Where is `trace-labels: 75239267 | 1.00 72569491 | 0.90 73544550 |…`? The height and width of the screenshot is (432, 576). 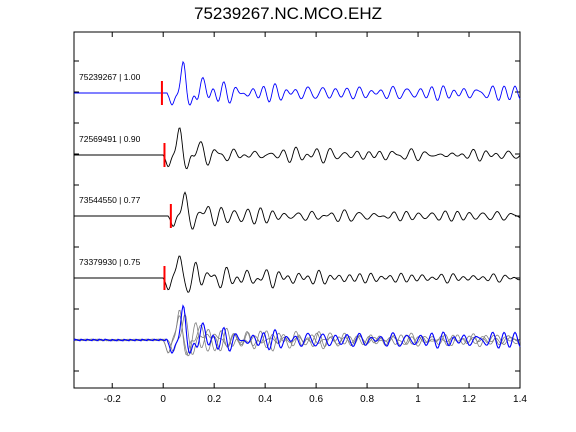 trace-labels: 75239267 | 1.00 72569491 | 0.90 73544550 |… is located at coordinates (110, 169).